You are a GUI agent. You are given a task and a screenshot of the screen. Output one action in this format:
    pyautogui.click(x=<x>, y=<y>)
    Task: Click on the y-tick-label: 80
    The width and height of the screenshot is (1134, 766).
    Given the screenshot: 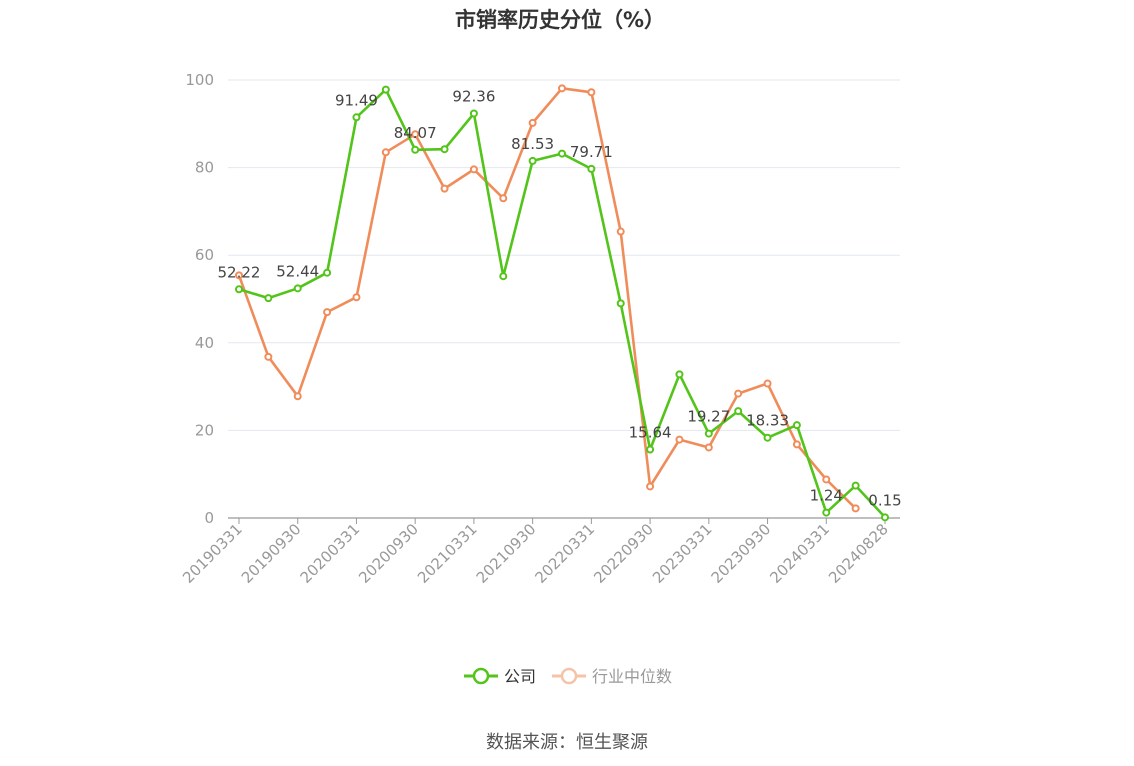 What is the action you would take?
    pyautogui.click(x=204, y=168)
    